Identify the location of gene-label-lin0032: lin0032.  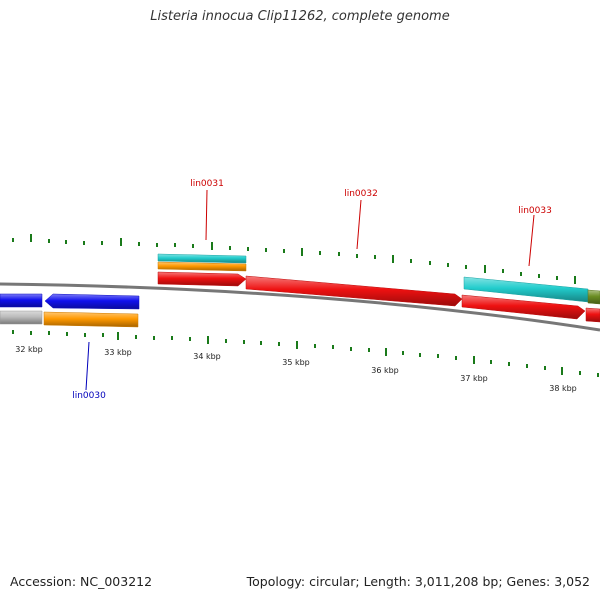
(361, 194).